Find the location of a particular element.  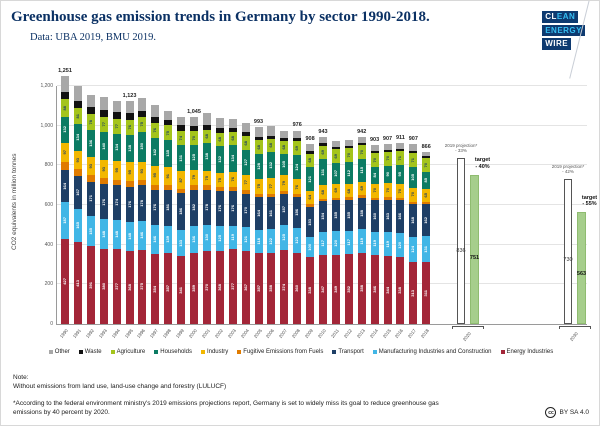

segment-value-label: 153 is located at coordinates (310, 222).